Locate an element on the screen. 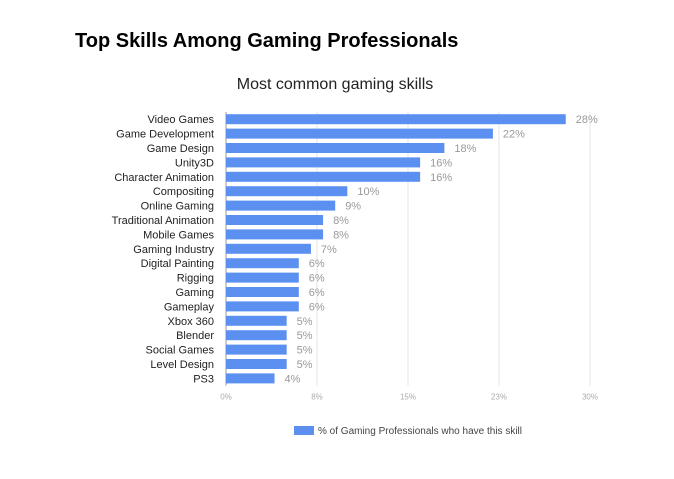  category-label: Gaming Industry is located at coordinates (173, 250).